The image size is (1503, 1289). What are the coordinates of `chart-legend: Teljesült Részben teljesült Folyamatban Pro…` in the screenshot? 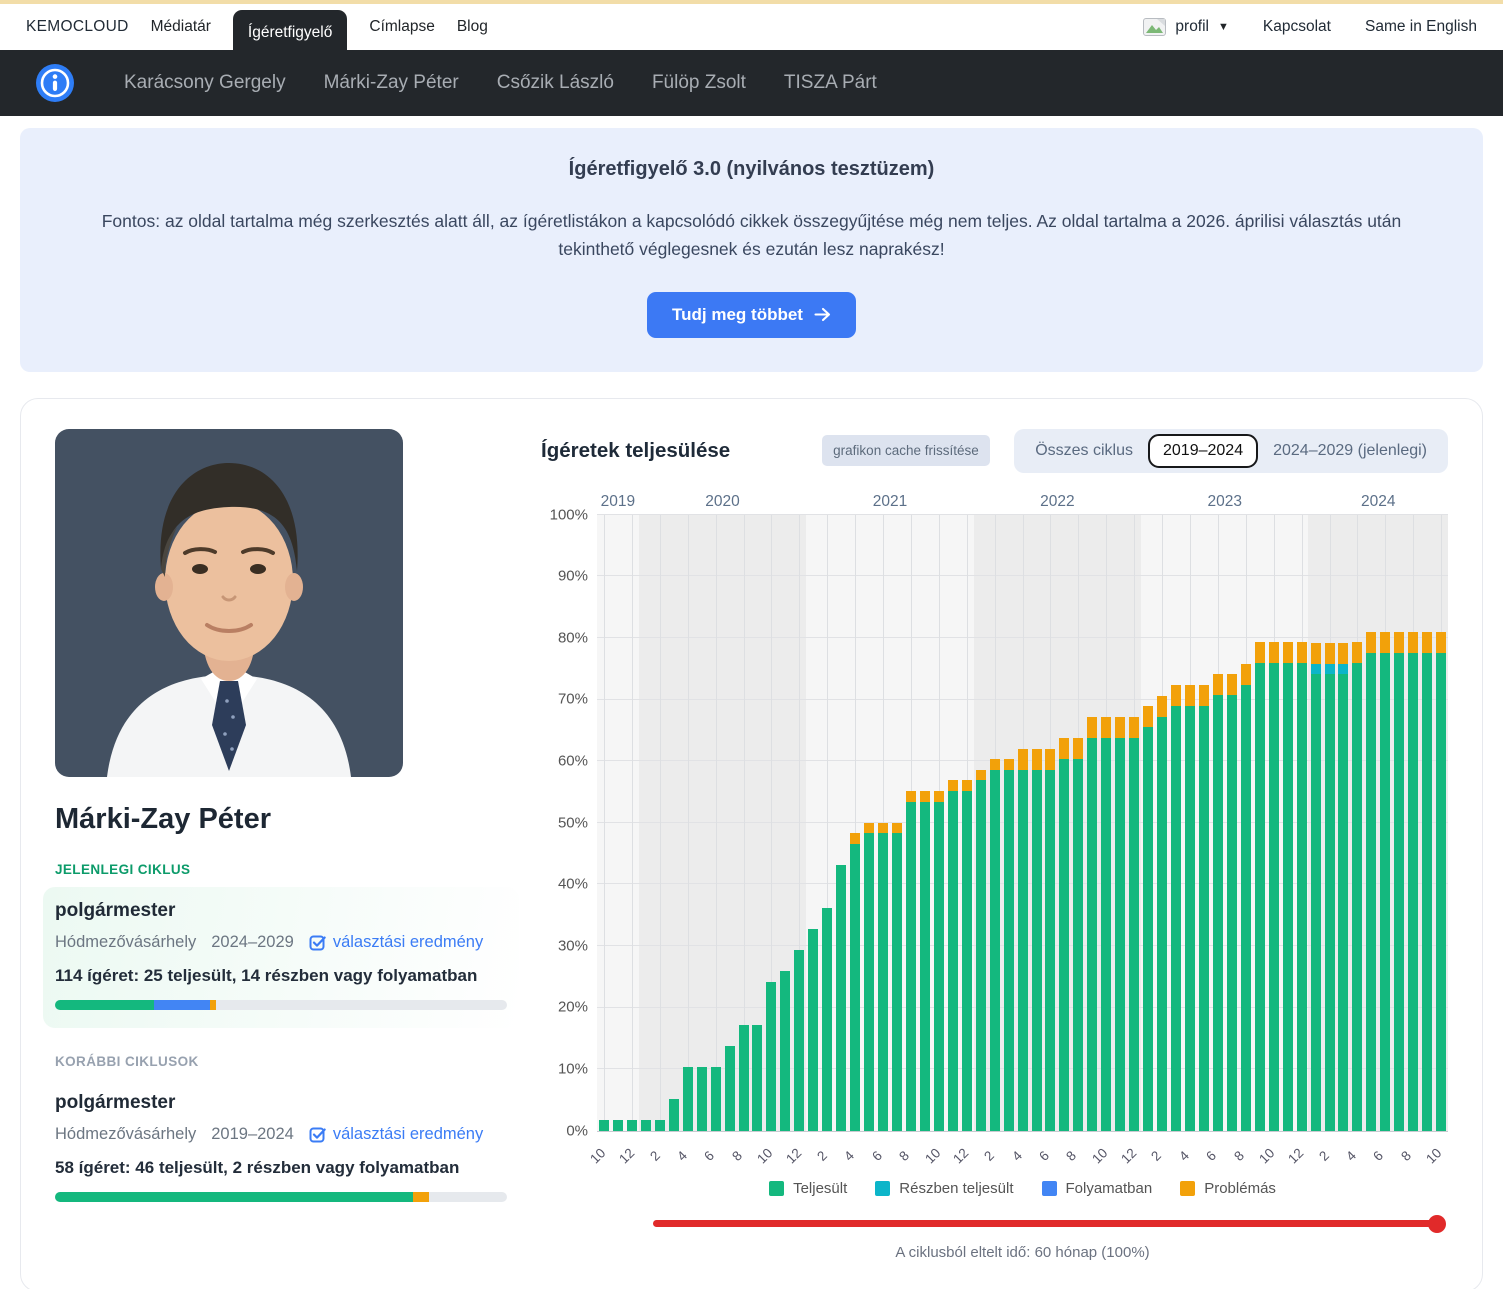 It's located at (1022, 1188).